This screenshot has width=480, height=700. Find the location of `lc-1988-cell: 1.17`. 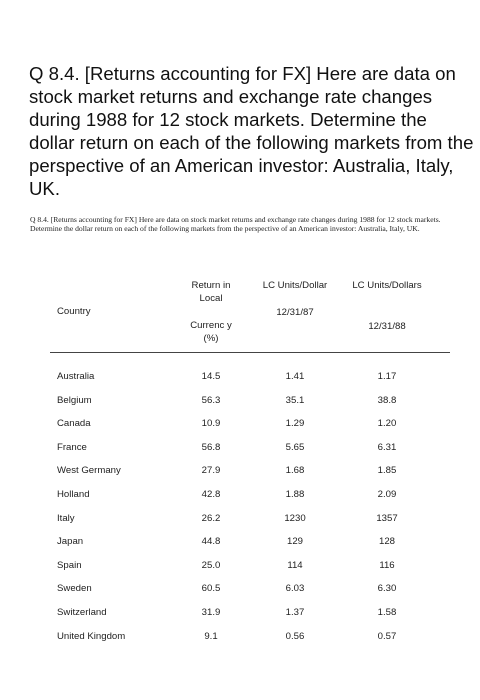

lc-1988-cell: 1.17 is located at coordinates (387, 376).